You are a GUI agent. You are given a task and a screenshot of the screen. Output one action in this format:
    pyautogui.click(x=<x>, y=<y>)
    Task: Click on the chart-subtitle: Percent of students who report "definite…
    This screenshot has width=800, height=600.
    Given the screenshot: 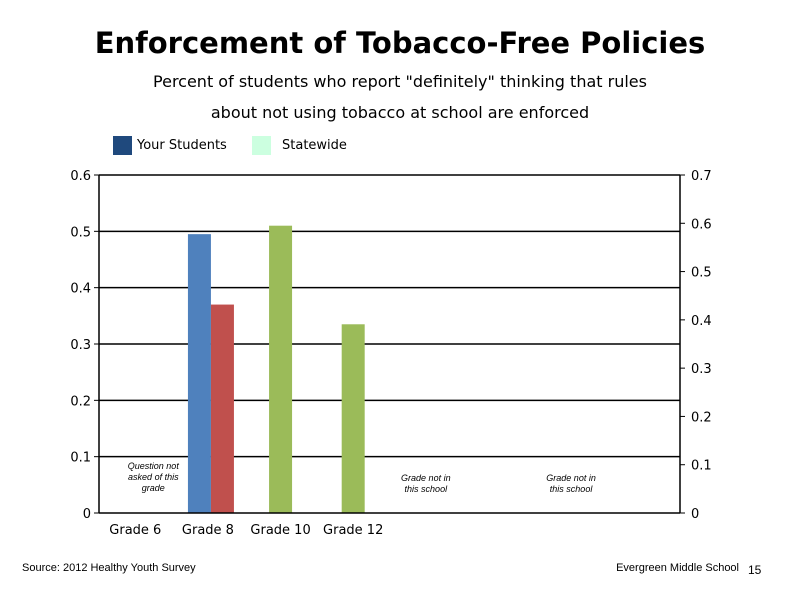 What is the action you would take?
    pyautogui.click(x=400, y=97)
    